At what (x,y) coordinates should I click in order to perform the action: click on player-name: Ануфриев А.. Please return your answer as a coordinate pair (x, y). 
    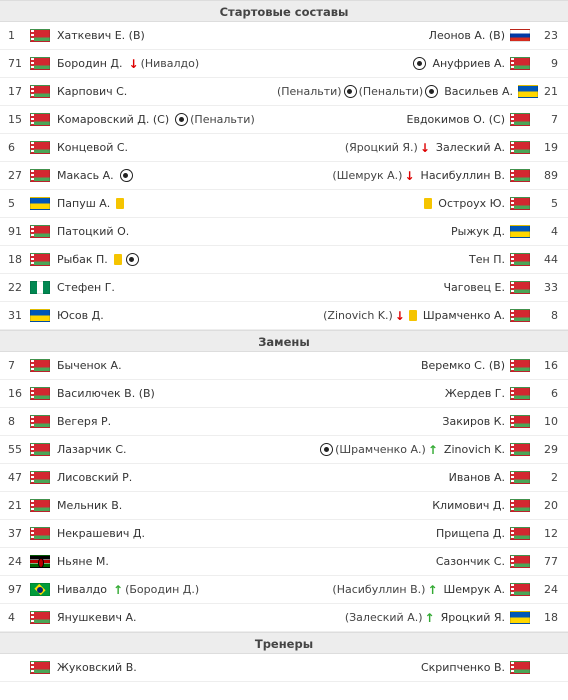
    Looking at the image, I should click on (468, 63).